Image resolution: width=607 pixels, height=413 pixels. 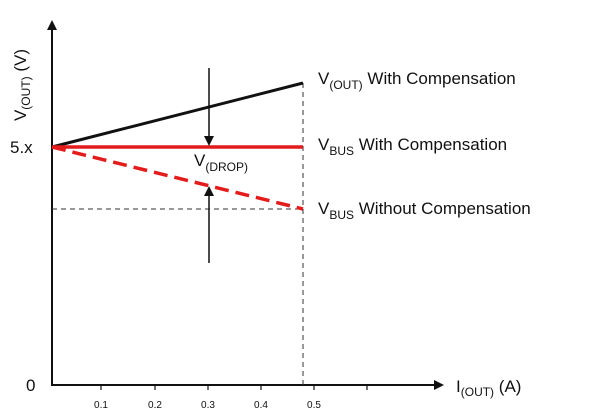 What do you see at coordinates (177, 178) in the screenshot?
I see `vbus-nocomp-line` at bounding box center [177, 178].